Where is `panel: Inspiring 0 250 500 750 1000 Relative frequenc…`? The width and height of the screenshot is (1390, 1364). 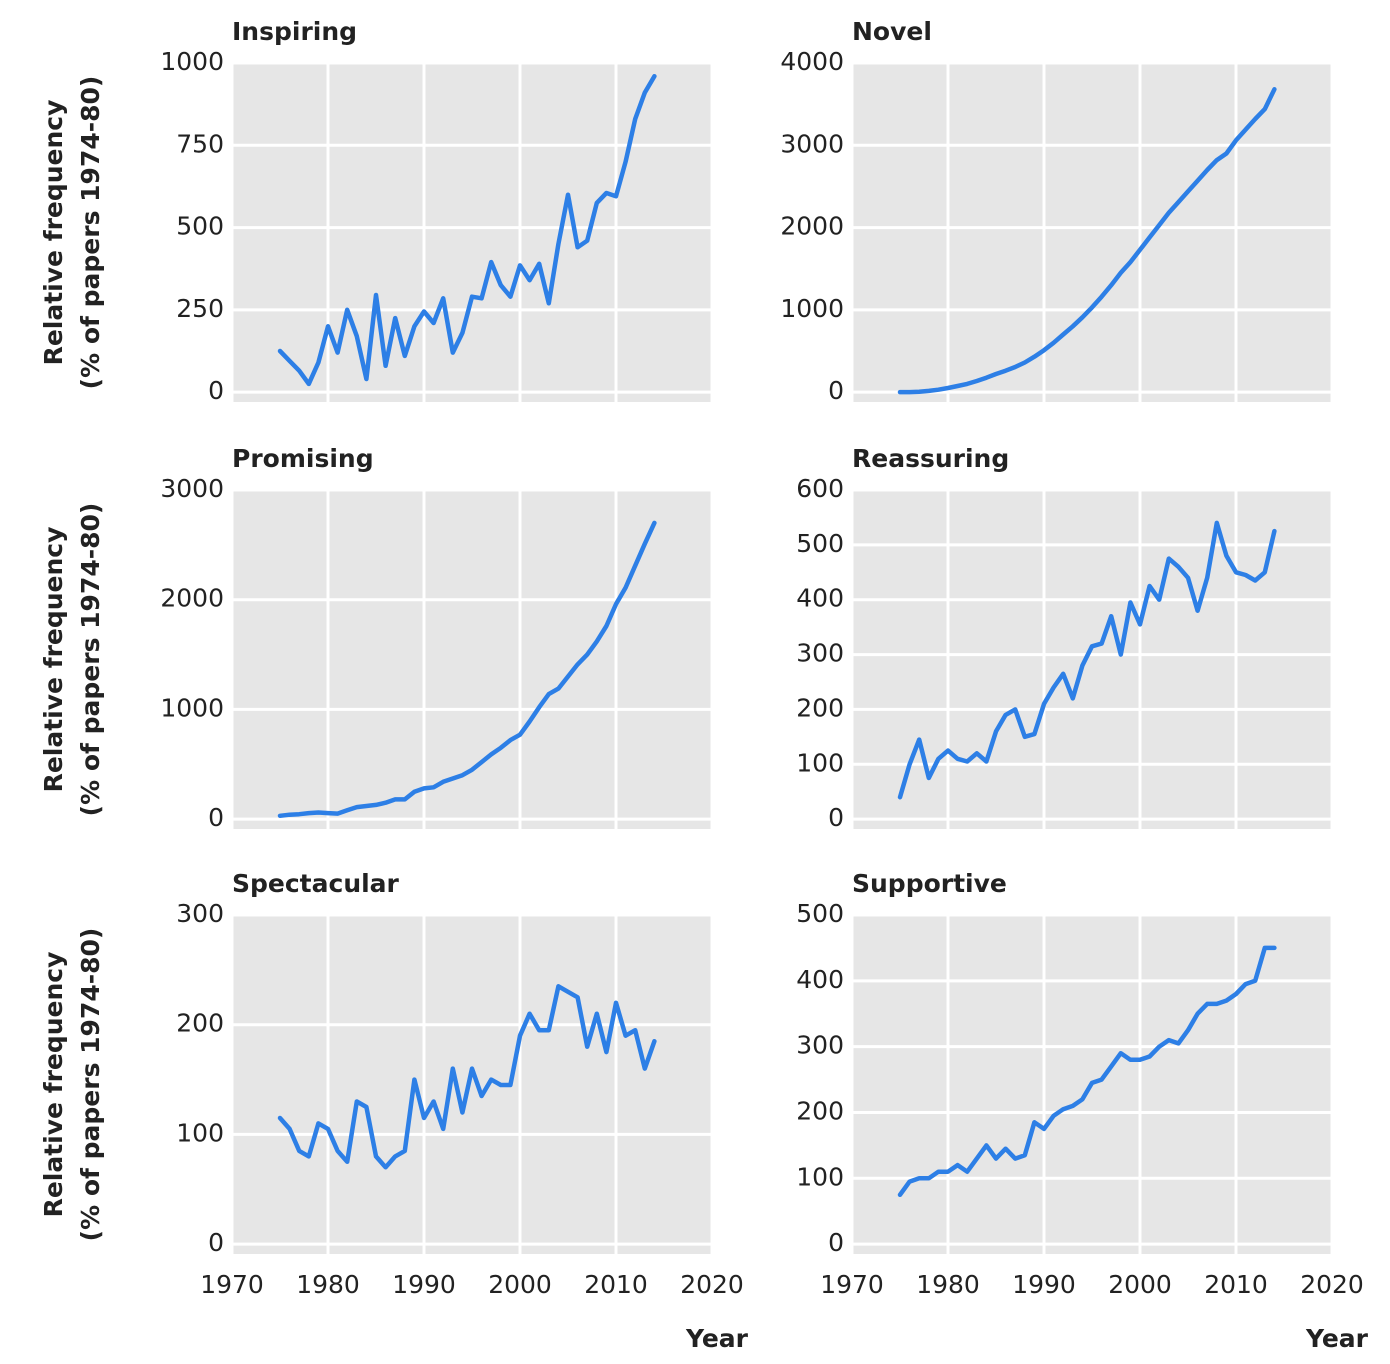 panel: Inspiring 0 250 500 750 1000 Relative frequenc… is located at coordinates (376, 211).